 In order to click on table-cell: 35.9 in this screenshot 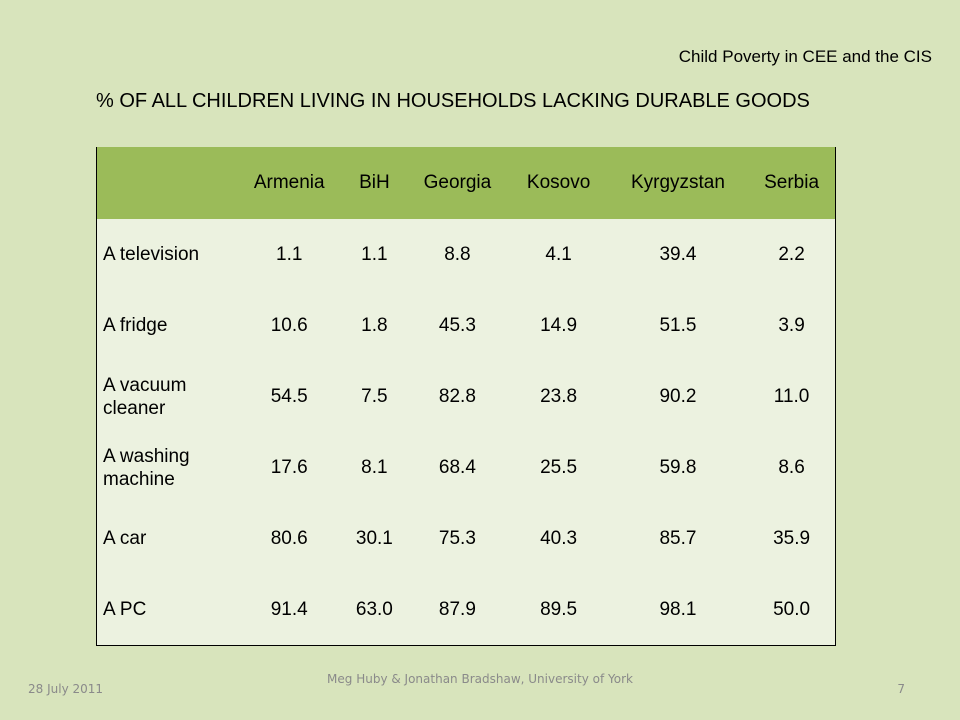, I will do `click(792, 538)`.